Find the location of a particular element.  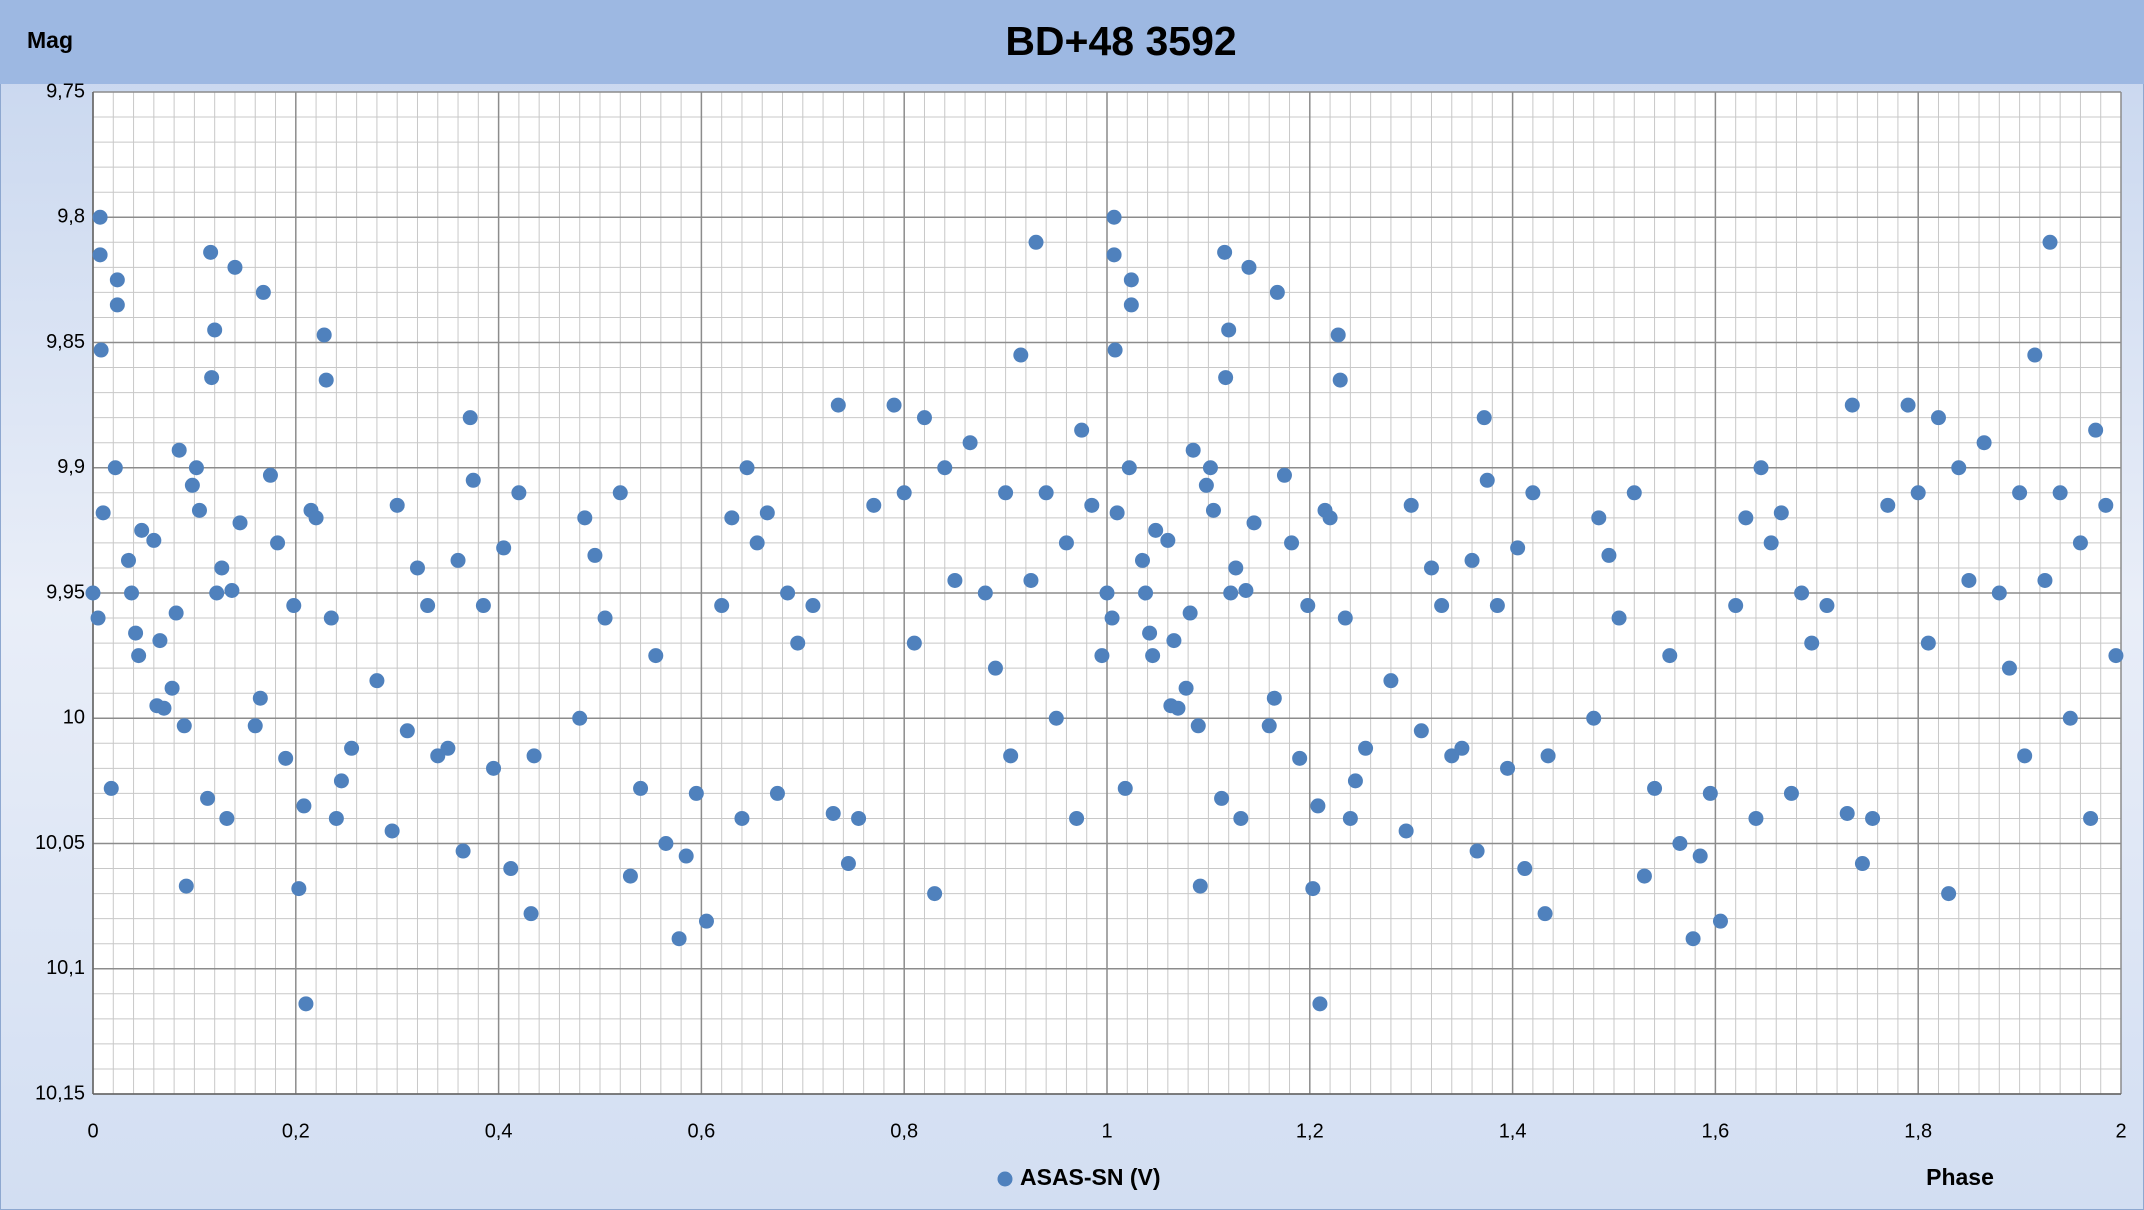

y-axis-label: Mag is located at coordinates (50, 40).